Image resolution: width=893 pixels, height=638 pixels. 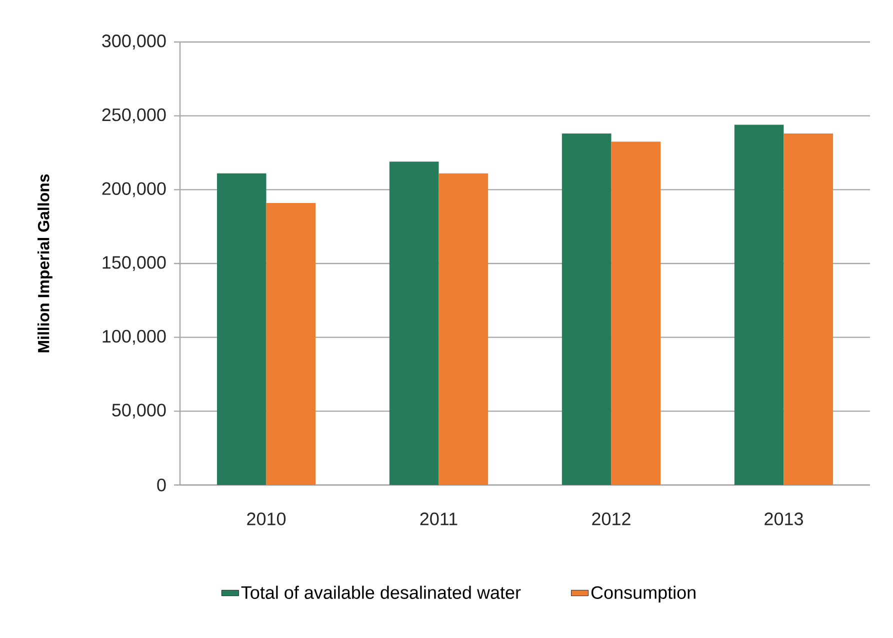 What do you see at coordinates (611, 519) in the screenshot?
I see `x-tick-label: 2012` at bounding box center [611, 519].